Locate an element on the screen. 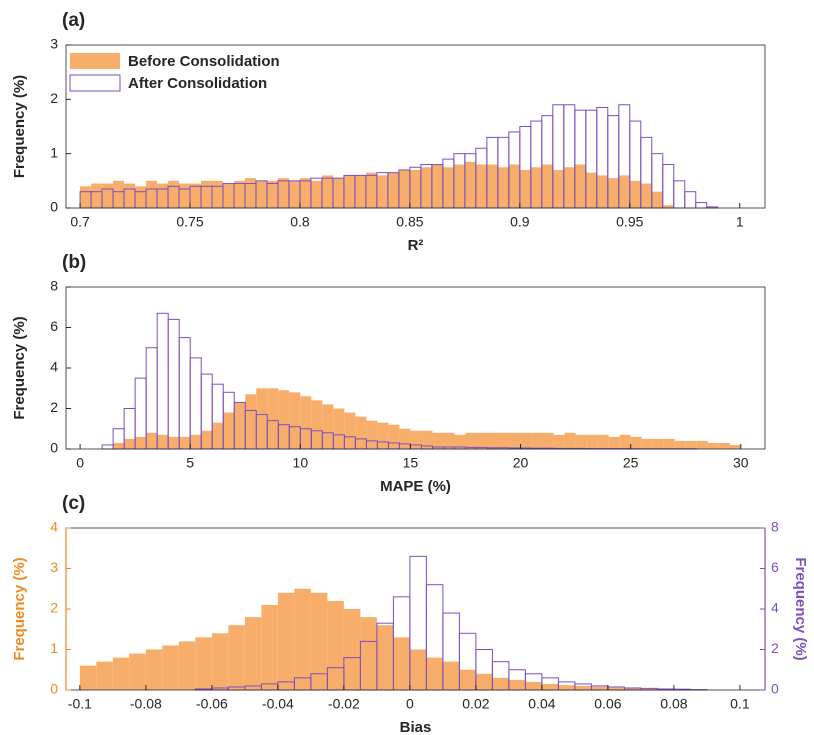 This screenshot has width=814, height=735. y-tick-label: 1 is located at coordinates (54, 648).